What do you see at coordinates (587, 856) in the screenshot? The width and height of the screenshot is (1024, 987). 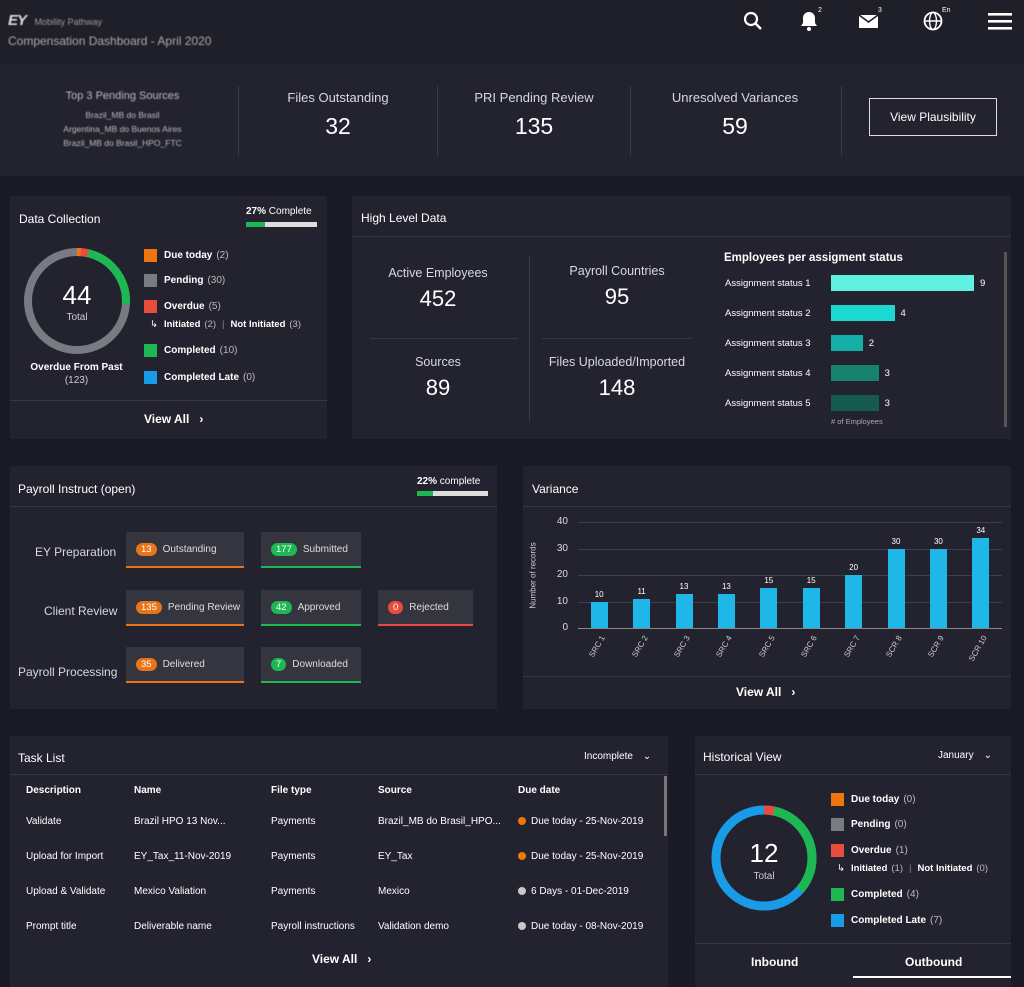 I see `cell-due: Due today - 25-Nov-2019` at bounding box center [587, 856].